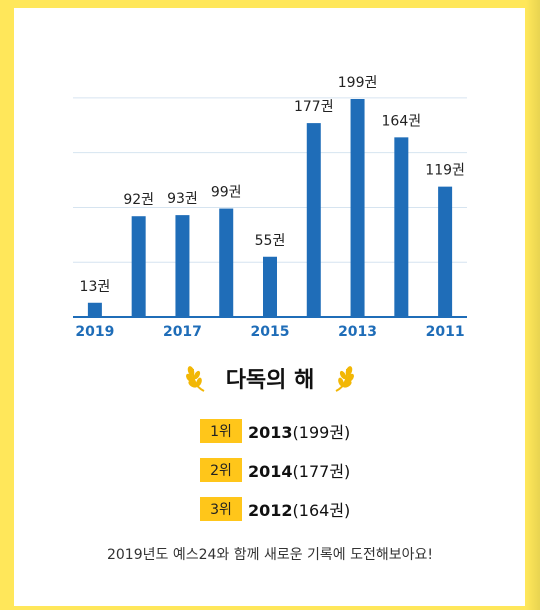  What do you see at coordinates (270, 471) in the screenshot?
I see `rank-year: 2014` at bounding box center [270, 471].